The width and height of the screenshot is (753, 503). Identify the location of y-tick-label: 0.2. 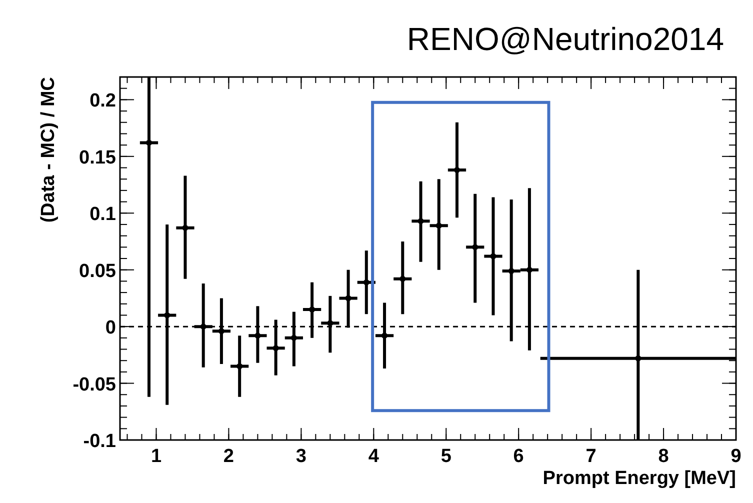
(103, 101).